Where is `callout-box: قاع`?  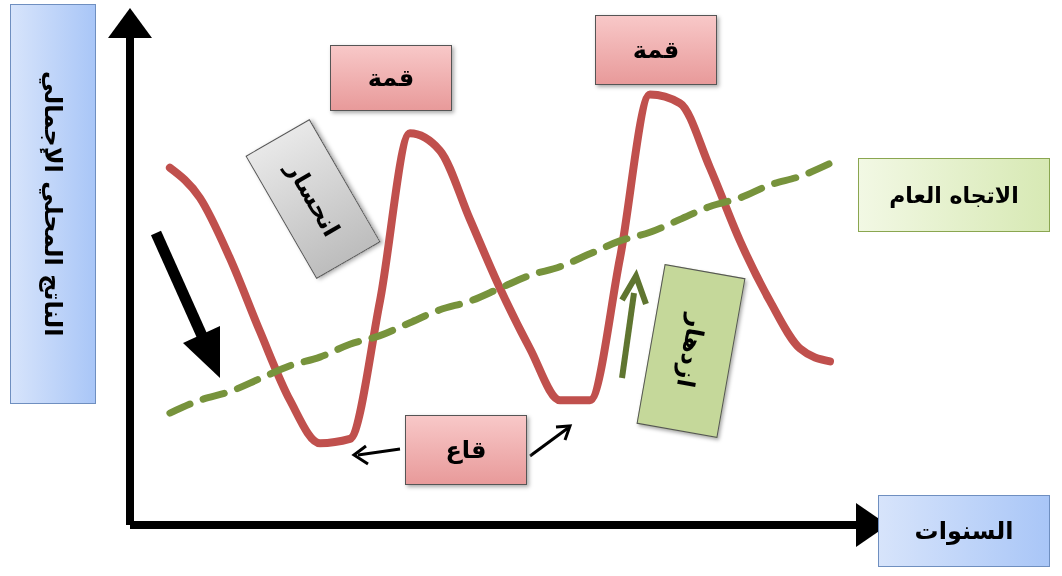 callout-box: قاع is located at coordinates (466, 450).